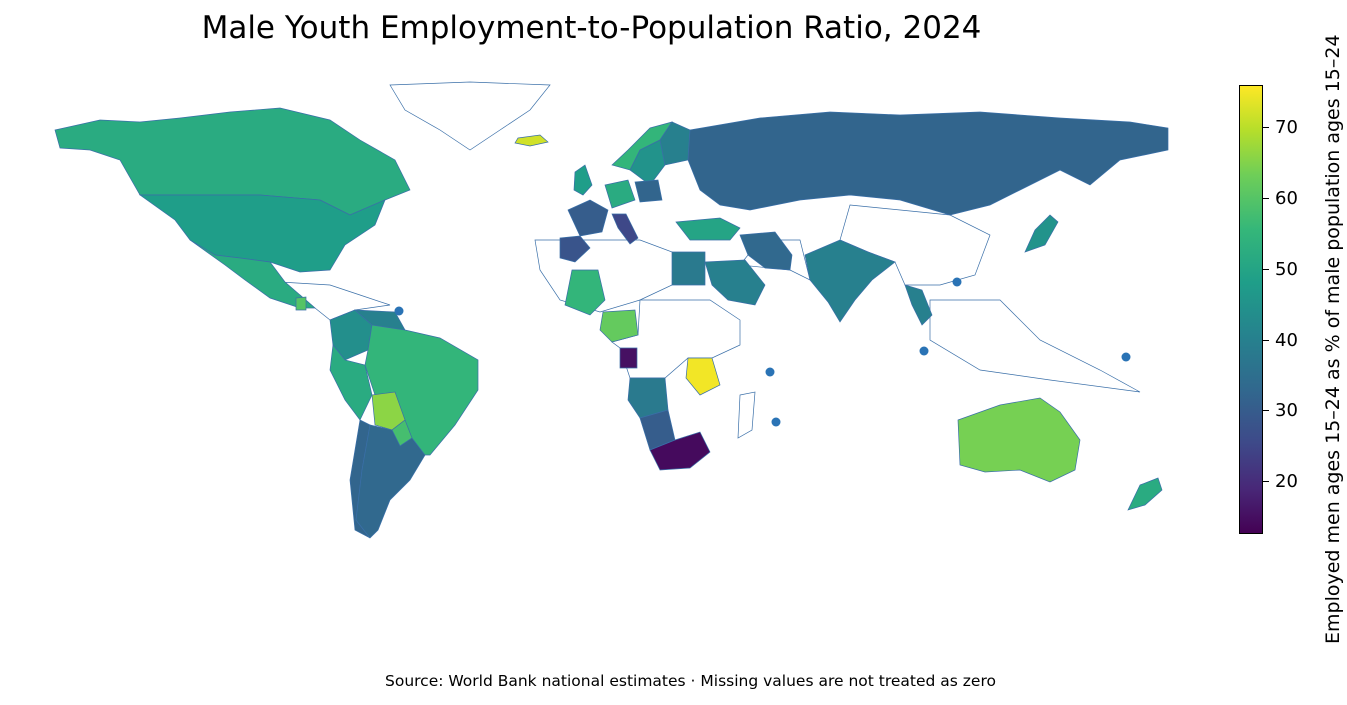 Image resolution: width=1347 pixels, height=705 pixels. What do you see at coordinates (735, 282) in the screenshot?
I see `region-saudi-arabia` at bounding box center [735, 282].